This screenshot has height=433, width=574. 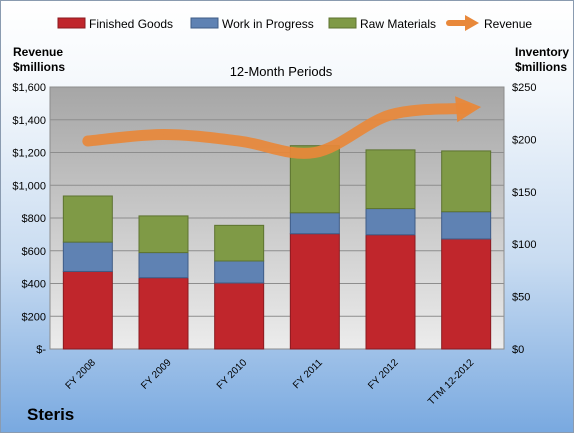 I want to click on right-tick-label: $150, so click(x=524, y=193).